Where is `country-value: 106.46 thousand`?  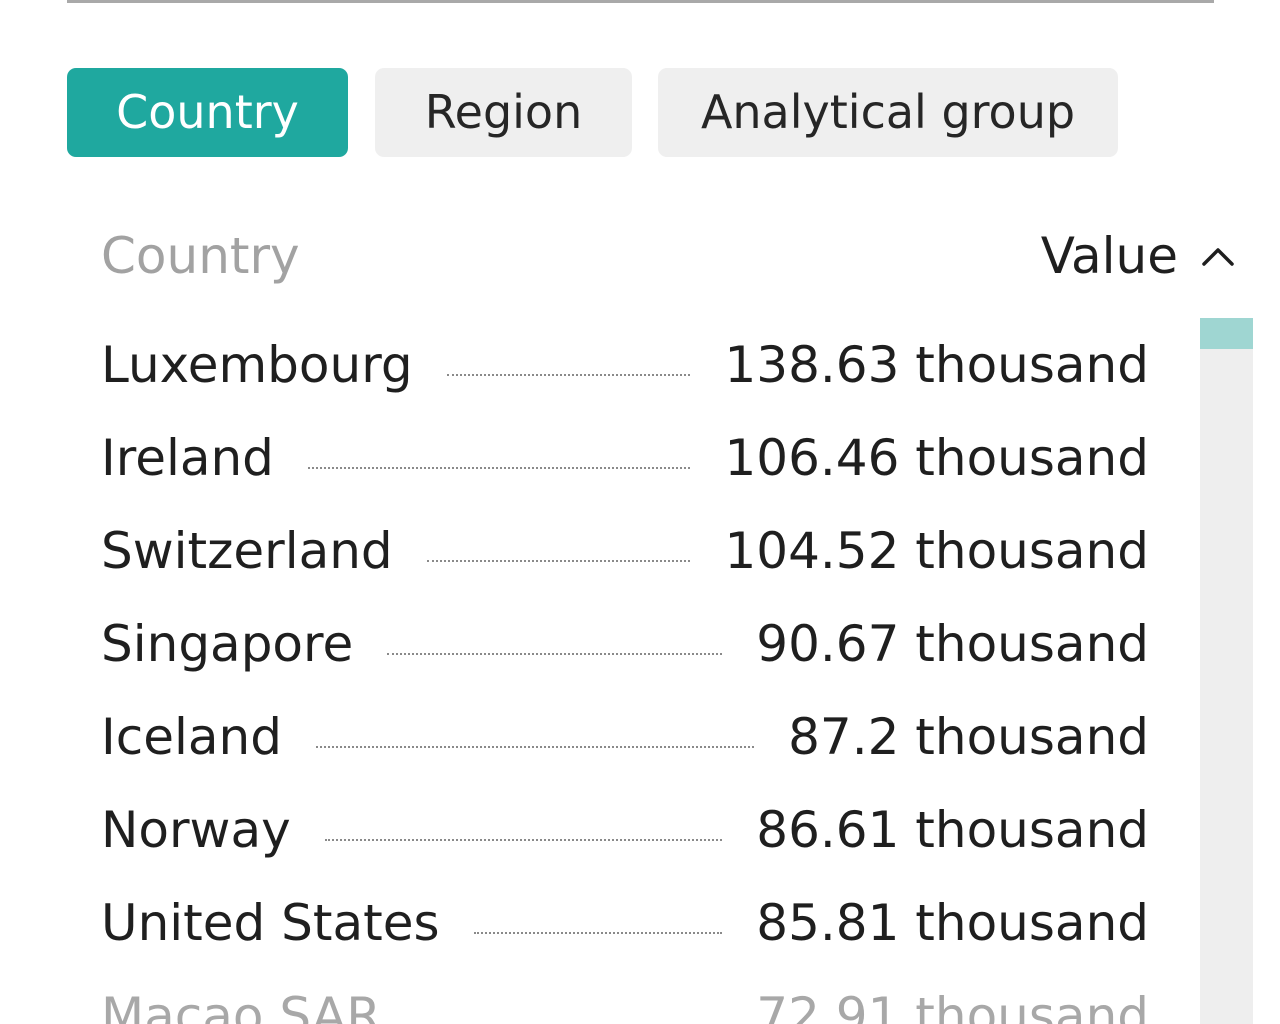
country-value: 106.46 thousand is located at coordinates (936, 457).